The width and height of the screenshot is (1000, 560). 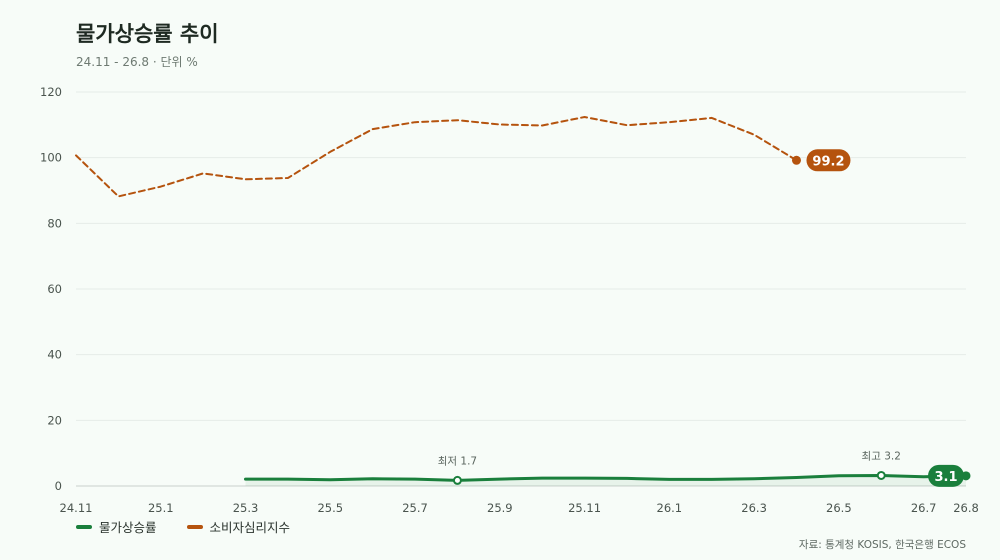 I want to click on y-tick-label: 60, so click(x=54, y=289).